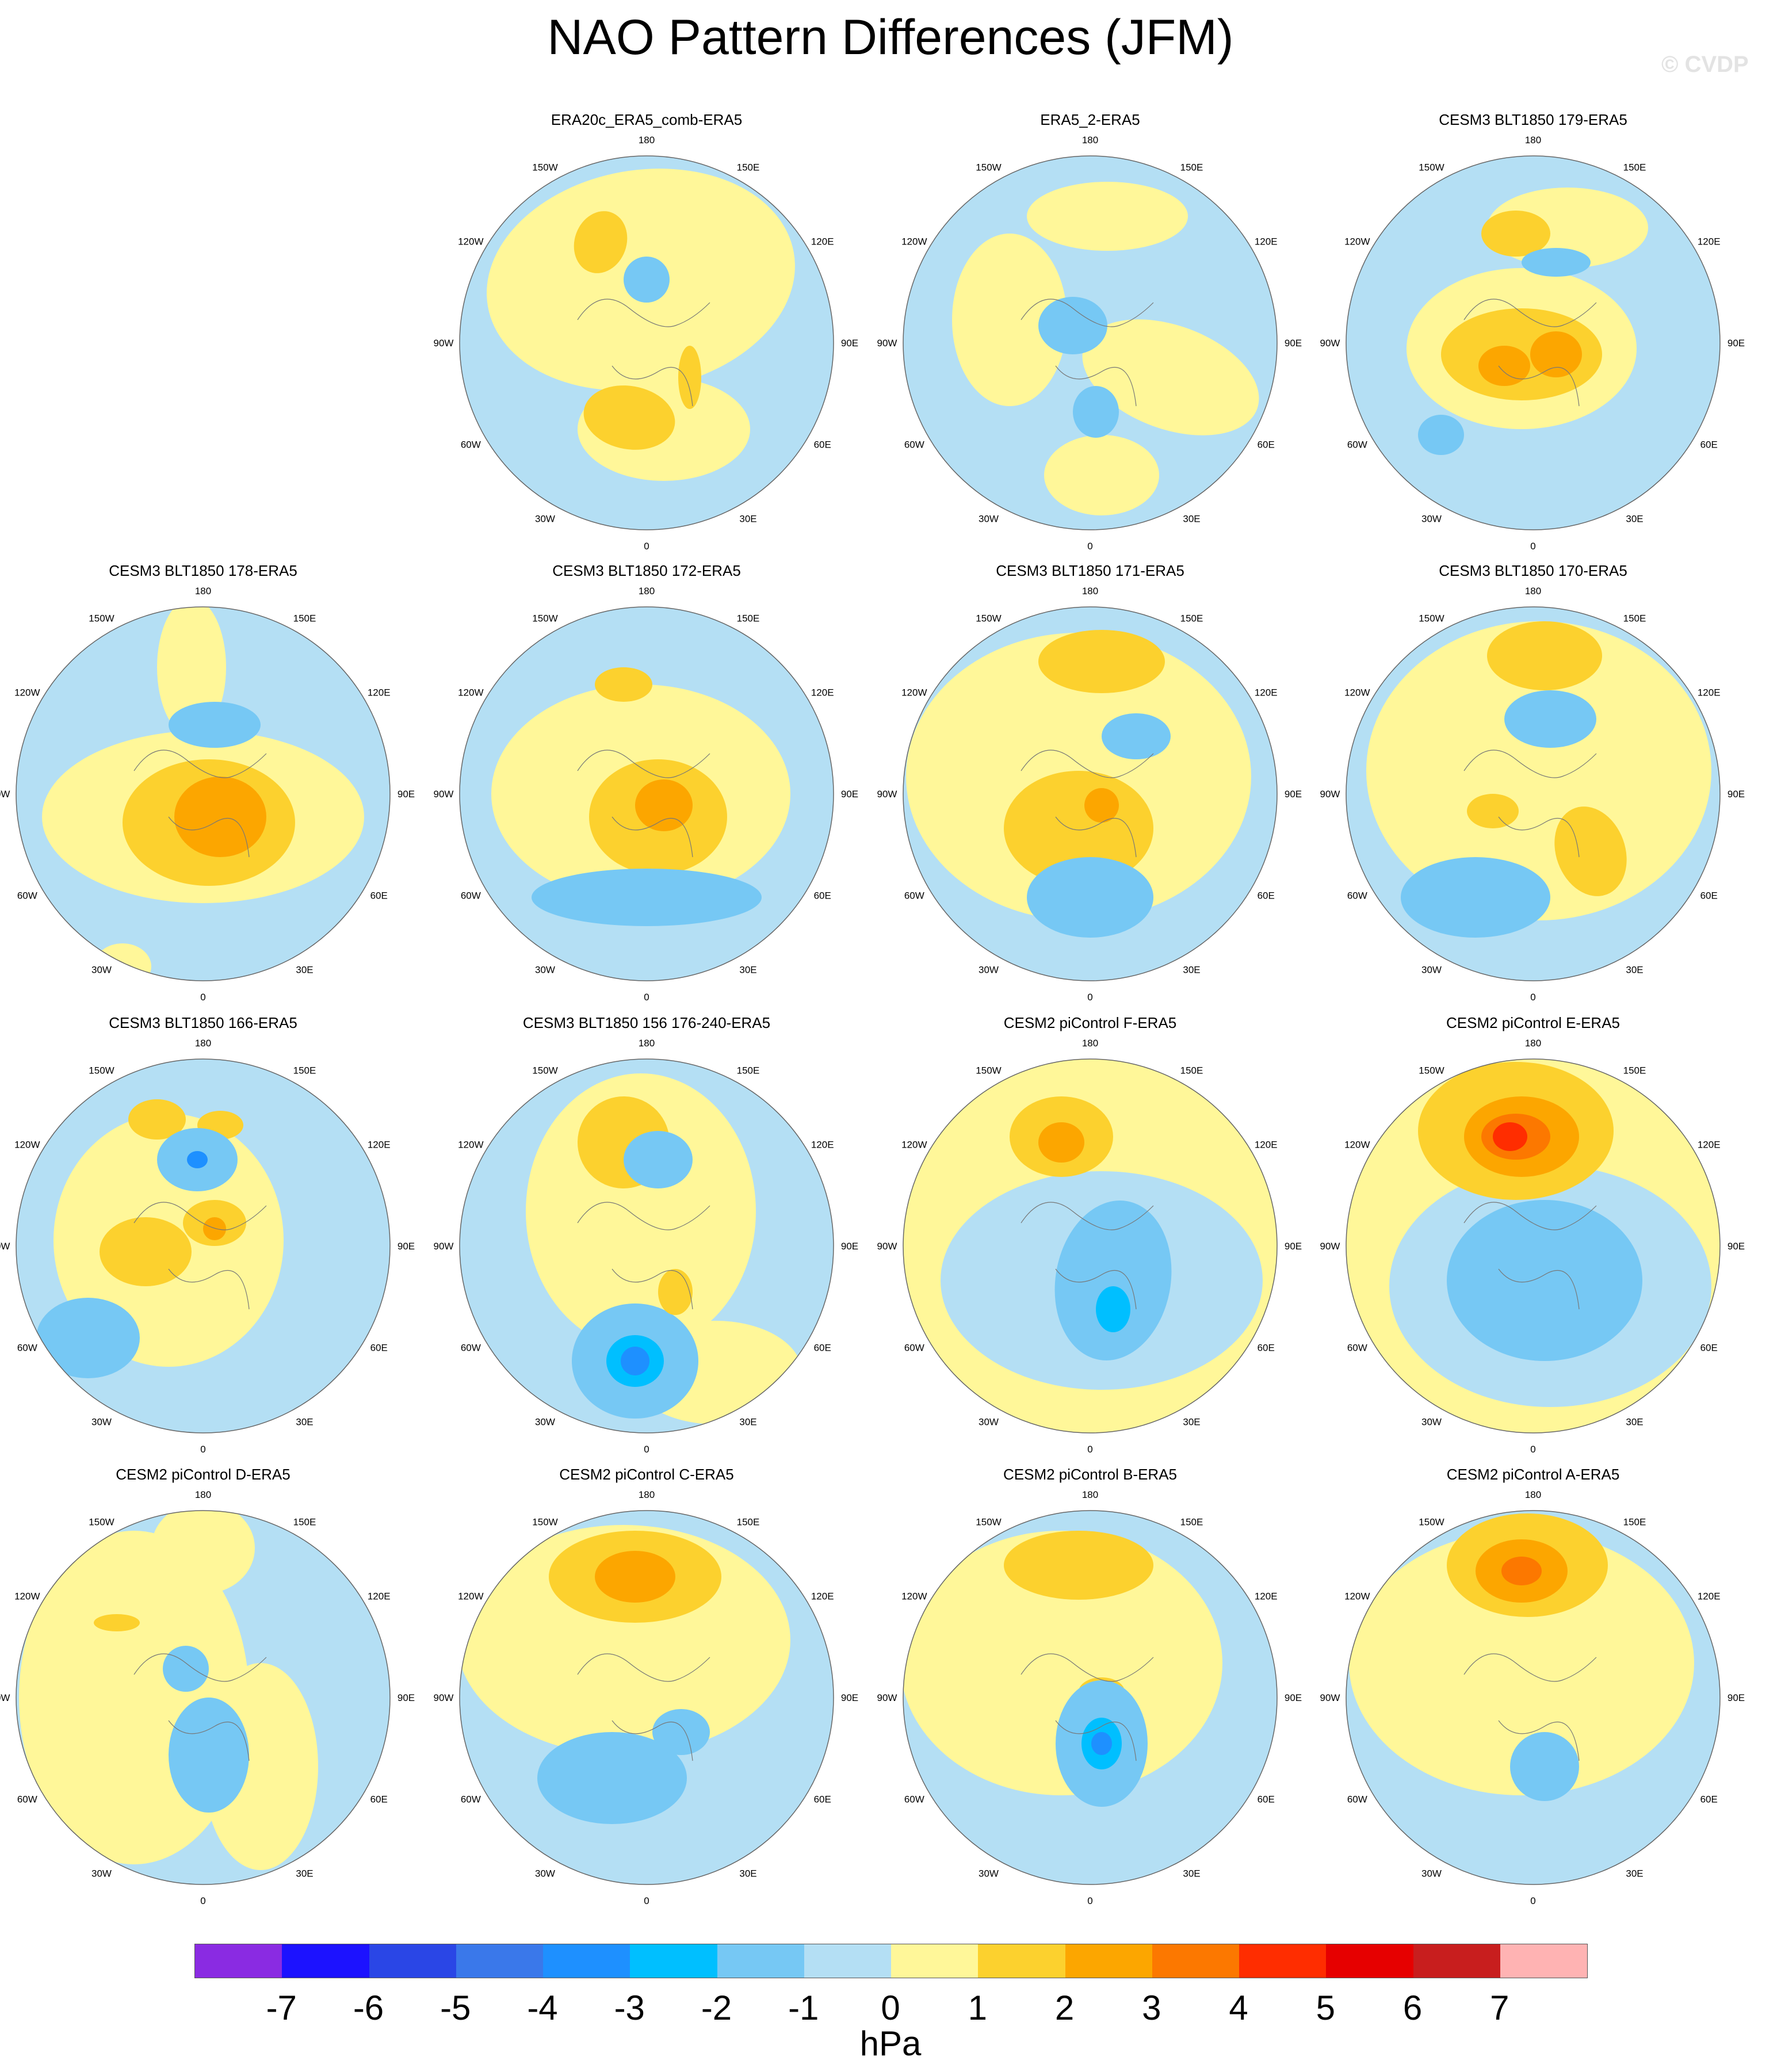  What do you see at coordinates (977, 2008) in the screenshot?
I see `colorbar-tick-label: 1` at bounding box center [977, 2008].